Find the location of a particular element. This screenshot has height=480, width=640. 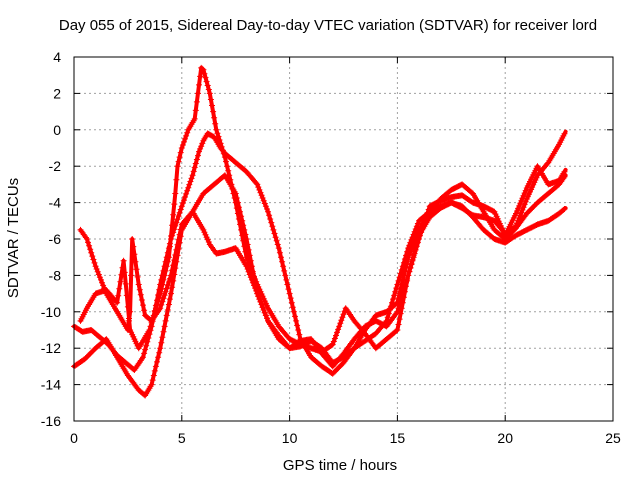

x-tick-label: 0 is located at coordinates (74, 438).